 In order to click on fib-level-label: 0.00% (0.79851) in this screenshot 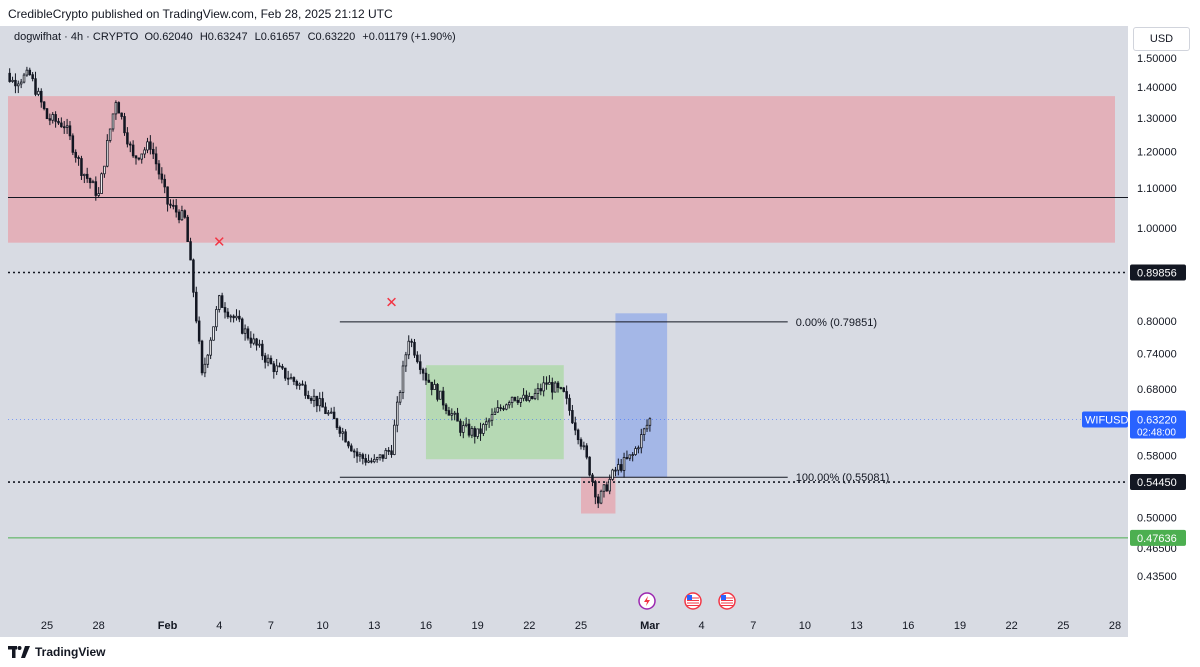, I will do `click(836, 323)`.